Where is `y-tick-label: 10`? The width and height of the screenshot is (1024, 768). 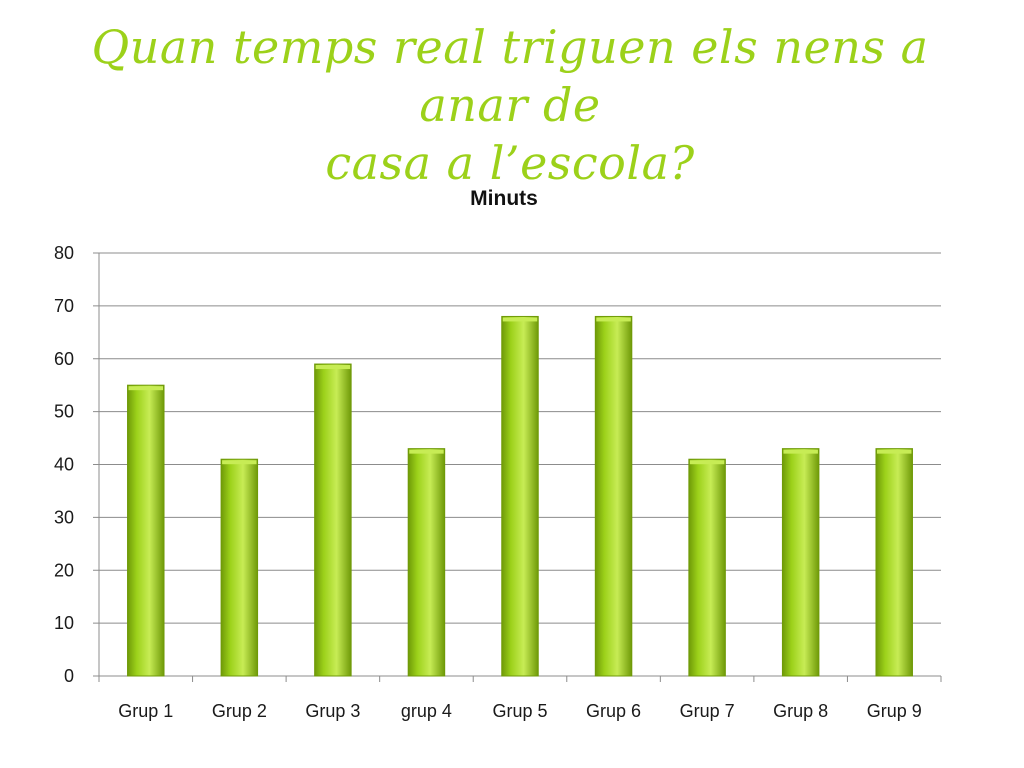
y-tick-label: 10 is located at coordinates (64, 623).